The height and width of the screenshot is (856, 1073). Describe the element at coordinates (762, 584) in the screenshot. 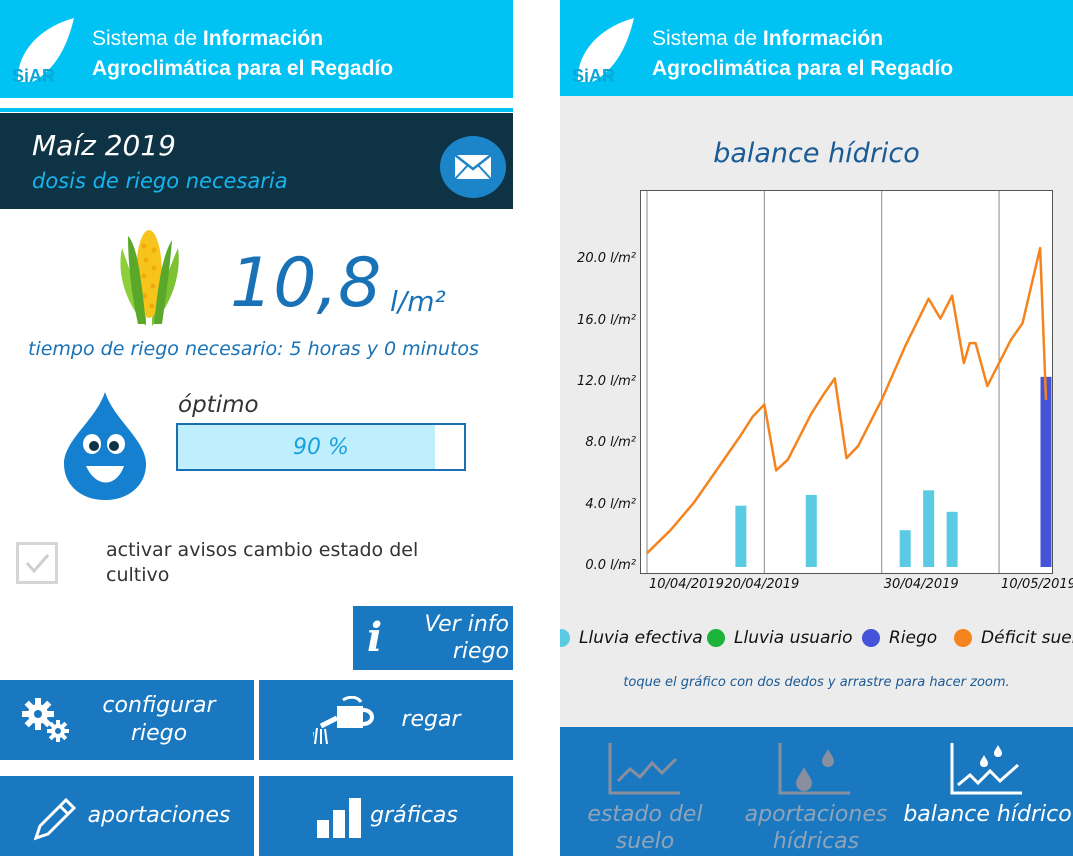

I see `x-tick-label: 20/04/2019` at that location.